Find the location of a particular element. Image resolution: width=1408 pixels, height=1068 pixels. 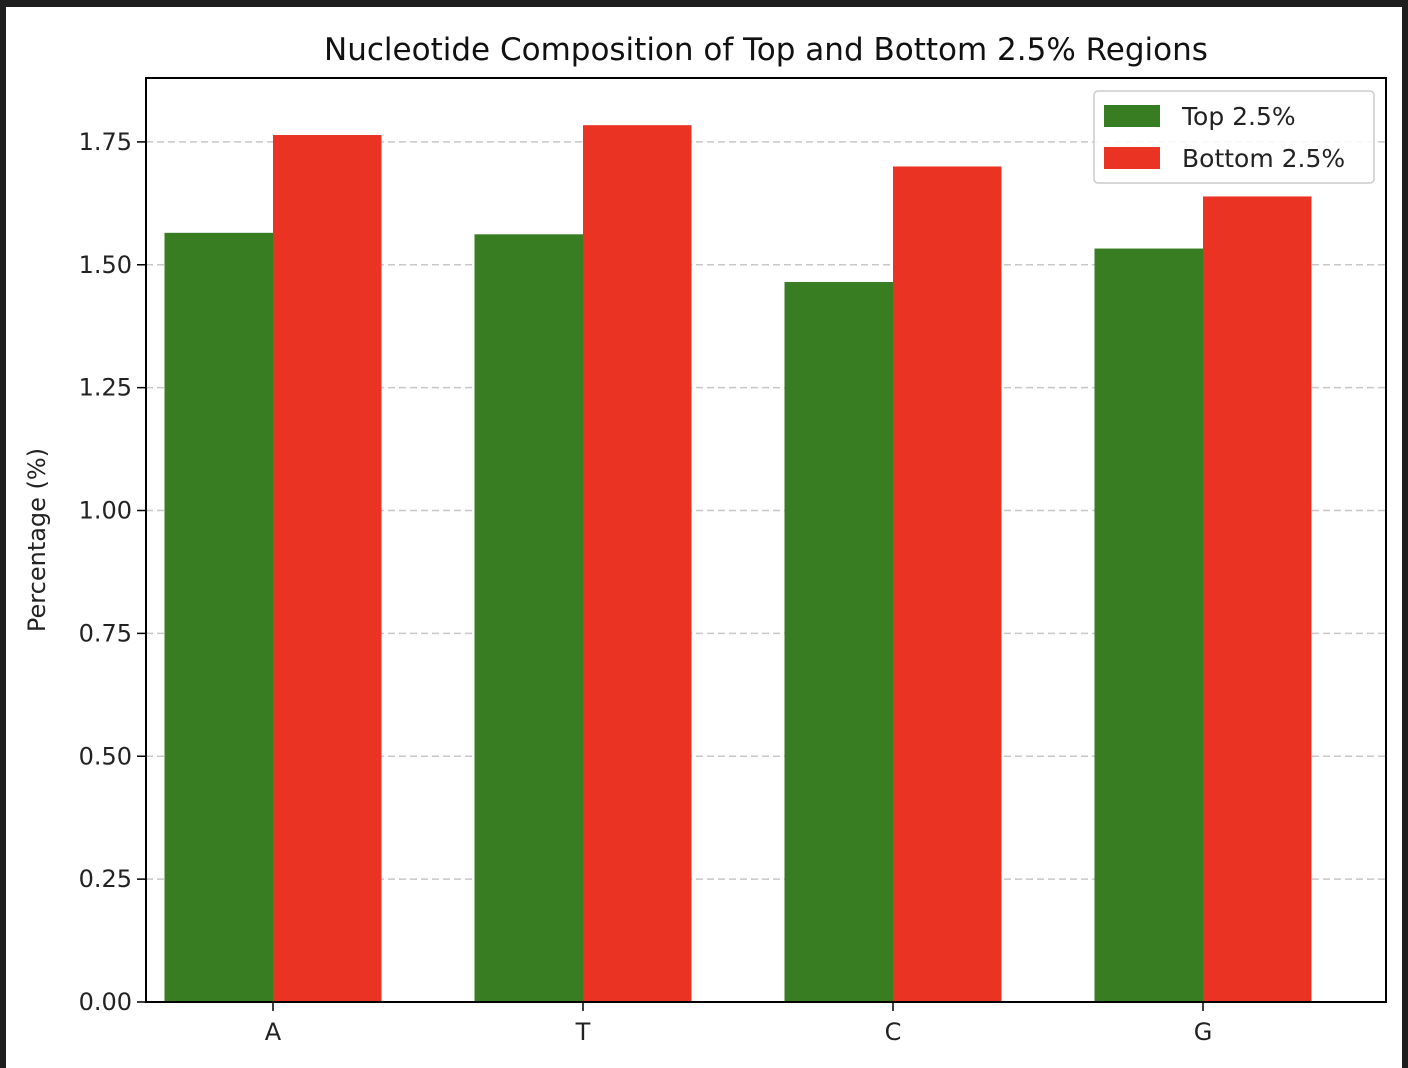

legend: Top 2.5% Bottom 2.5% is located at coordinates (1234, 137).